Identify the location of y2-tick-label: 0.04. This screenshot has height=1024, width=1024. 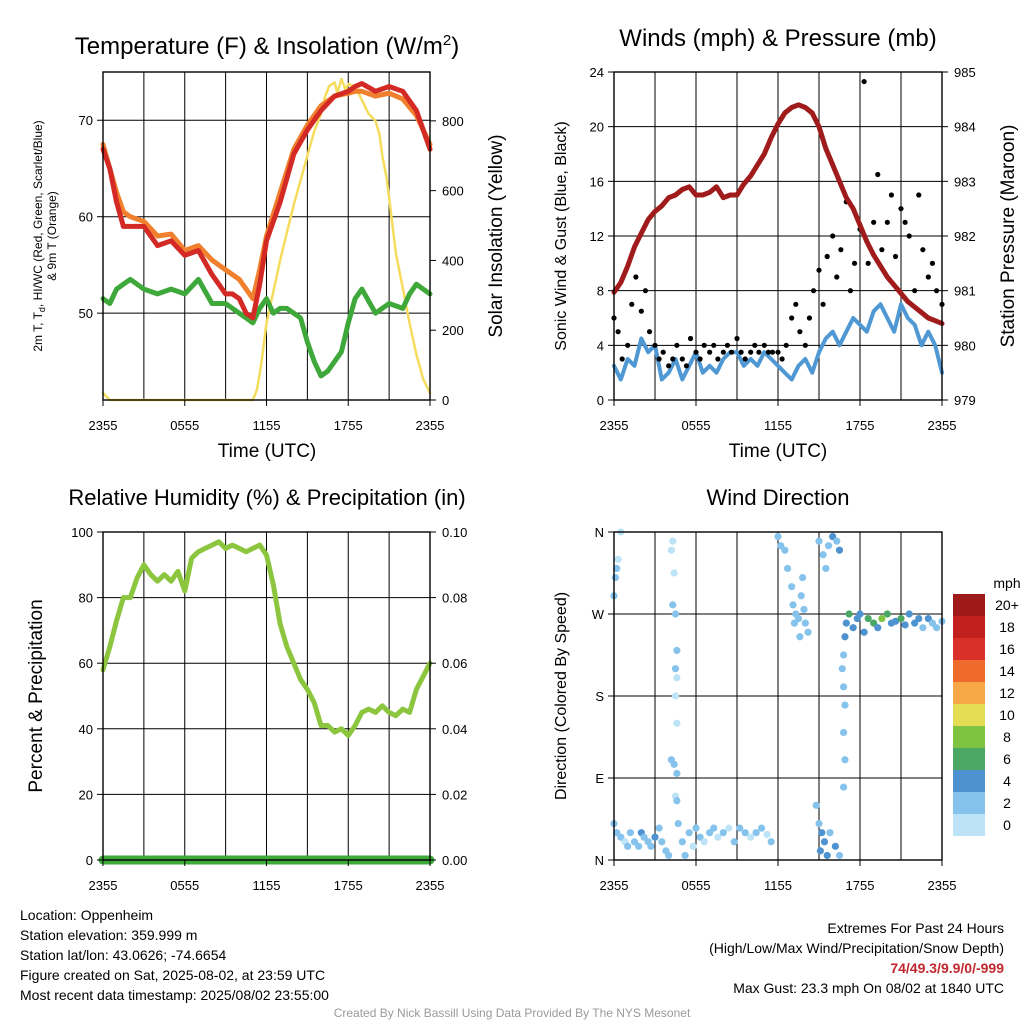
(454, 729).